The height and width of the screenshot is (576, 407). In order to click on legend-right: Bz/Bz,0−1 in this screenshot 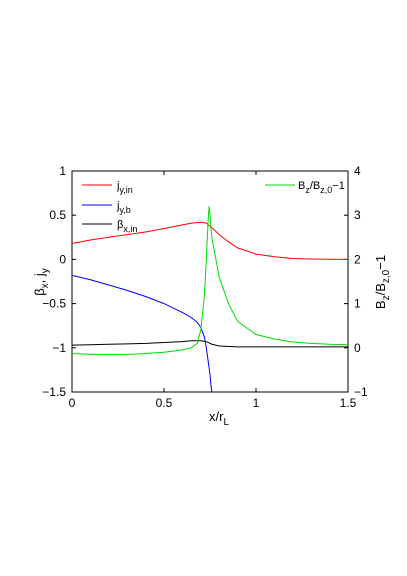, I will do `click(305, 187)`.